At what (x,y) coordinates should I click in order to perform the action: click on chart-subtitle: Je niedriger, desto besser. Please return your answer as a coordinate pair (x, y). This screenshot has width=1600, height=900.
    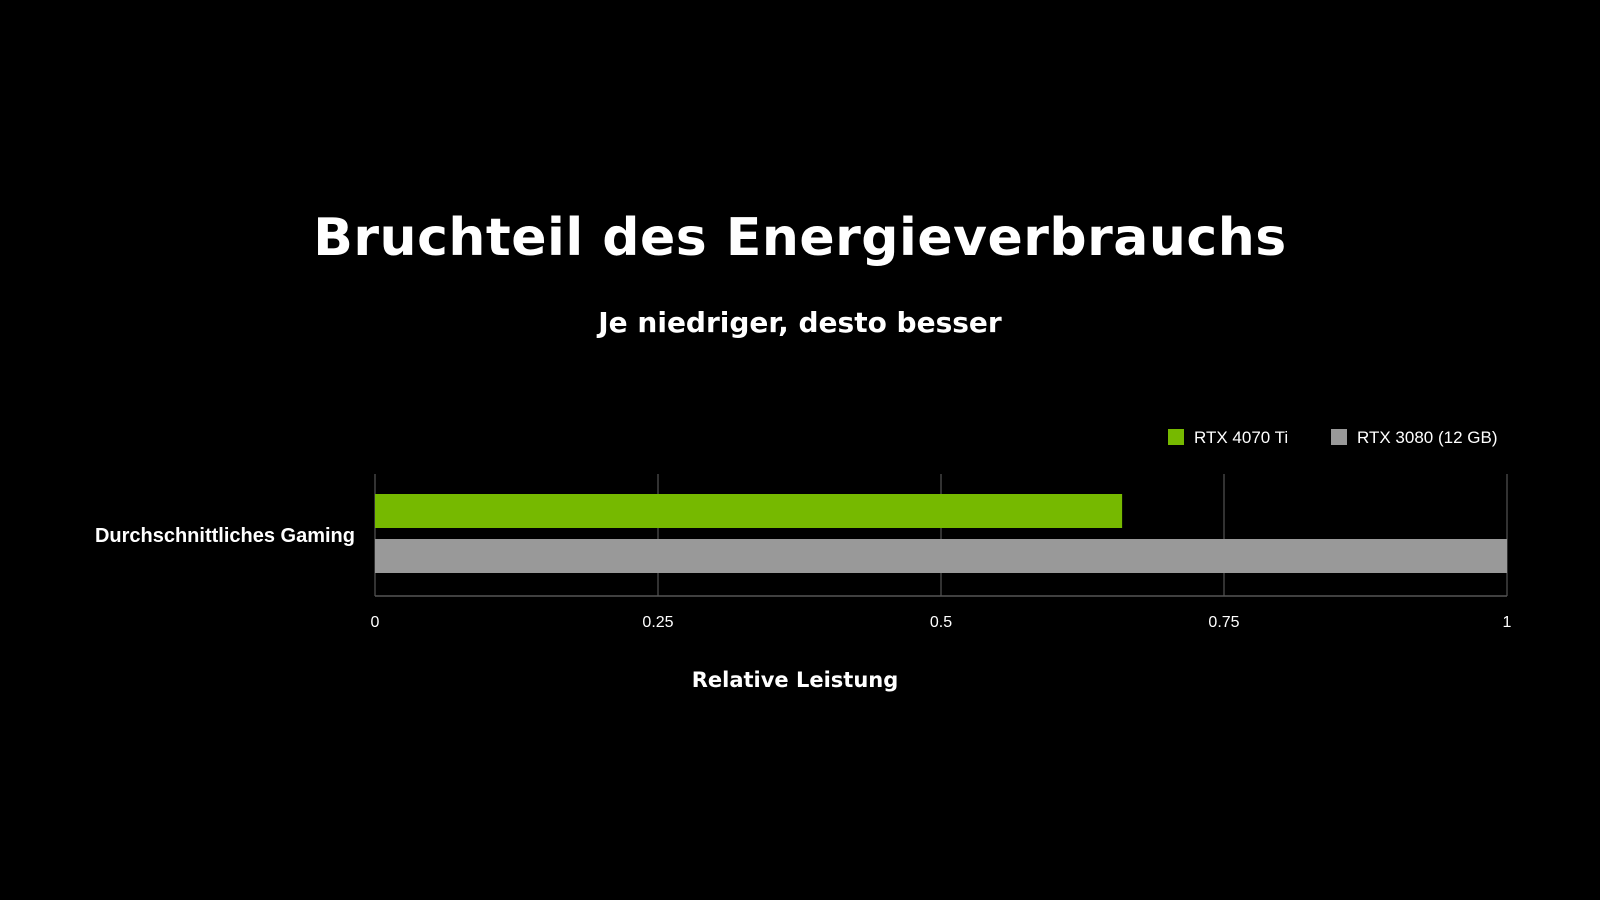
    Looking at the image, I should click on (800, 322).